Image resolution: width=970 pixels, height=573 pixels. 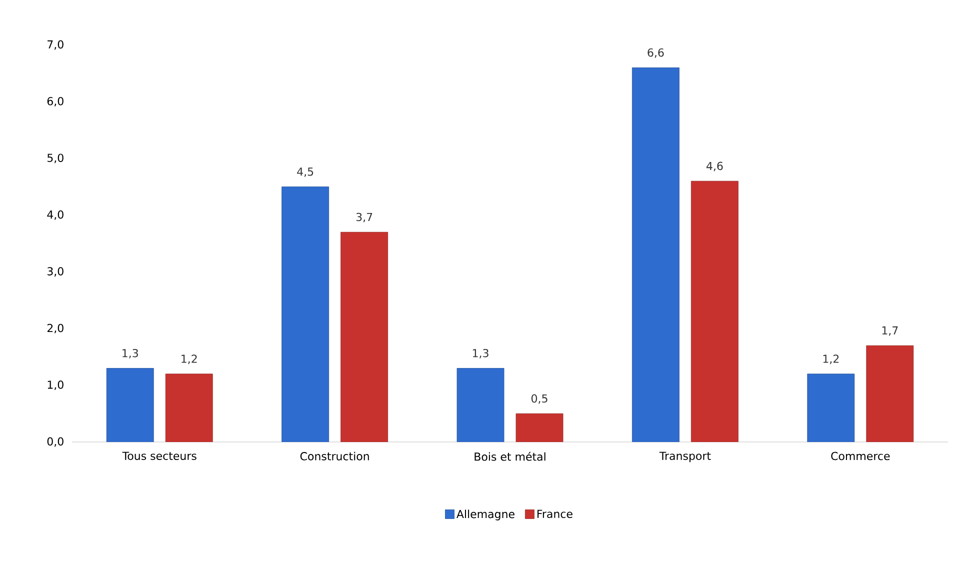 What do you see at coordinates (56, 385) in the screenshot?
I see `y-tick-label: 1,0` at bounding box center [56, 385].